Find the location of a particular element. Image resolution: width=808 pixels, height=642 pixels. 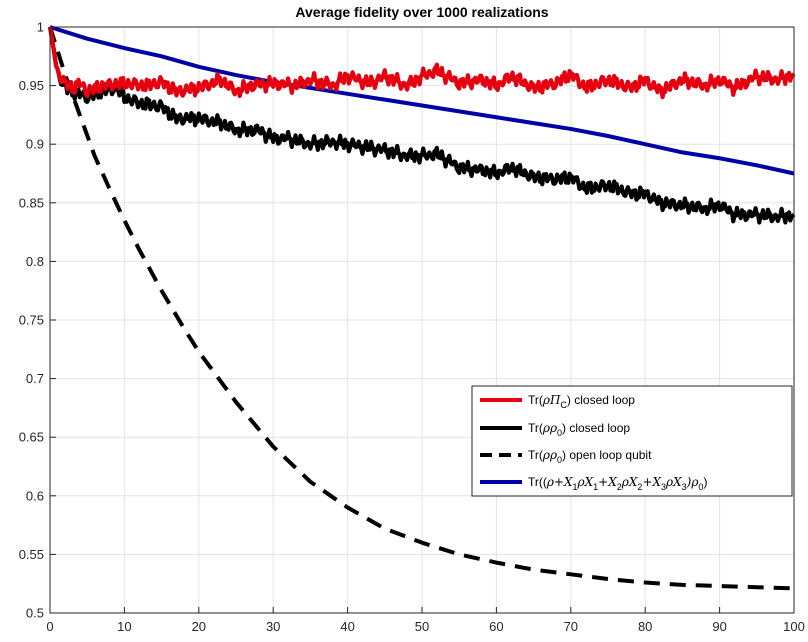

y-tick-label: 0.65 is located at coordinates (31, 437).